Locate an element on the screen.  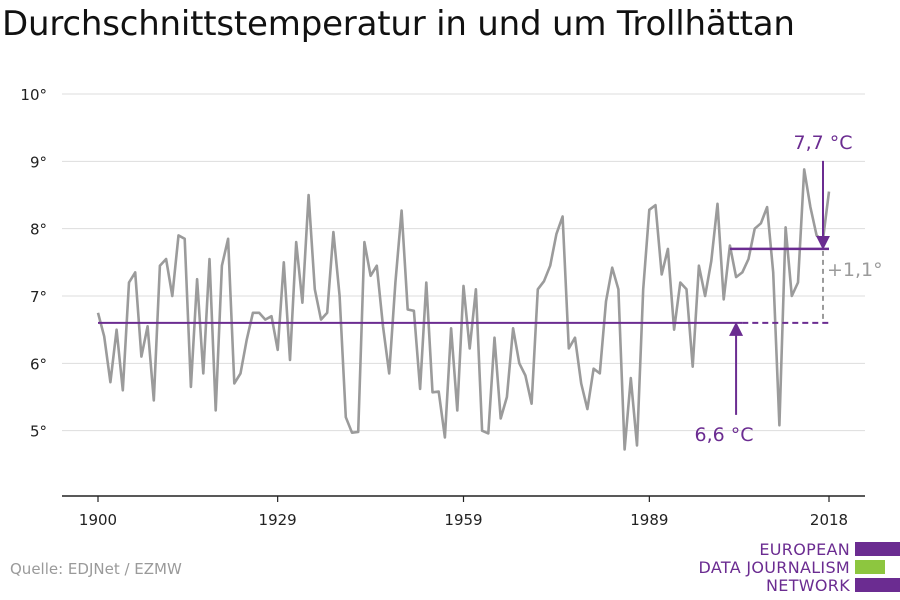
y-axis-ticks: 5° 6° 7° 8° 9° 10° is located at coordinates (33, 263).